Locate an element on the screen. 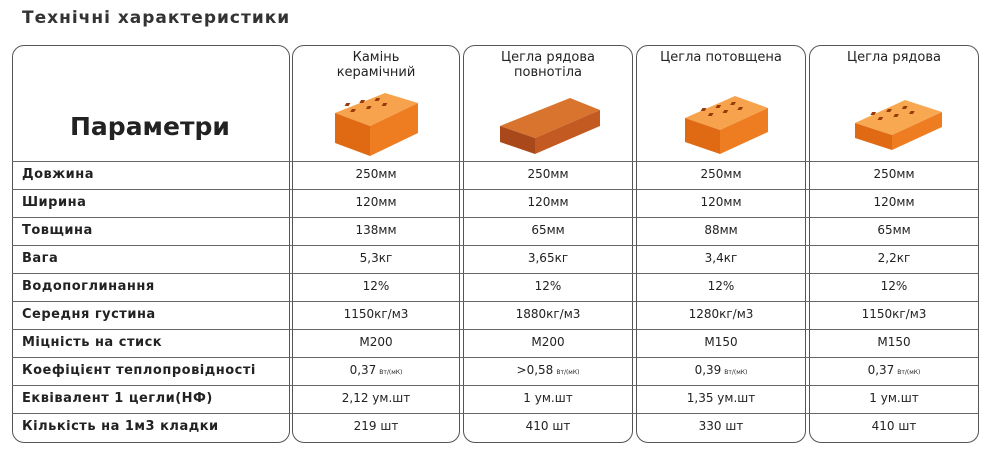  cell: 330 шт is located at coordinates (721, 426).